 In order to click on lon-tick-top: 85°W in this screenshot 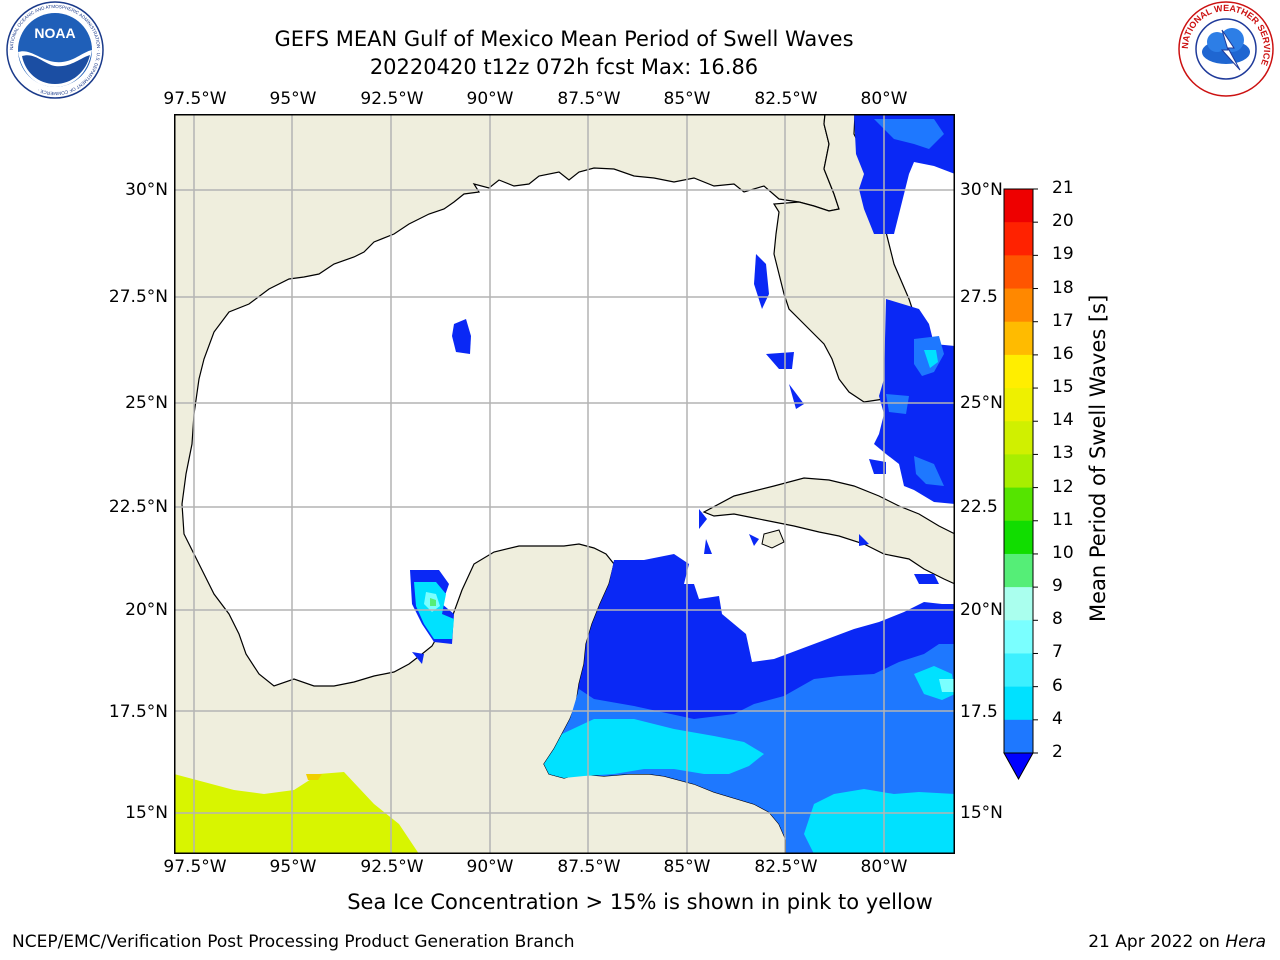, I will do `click(687, 99)`.